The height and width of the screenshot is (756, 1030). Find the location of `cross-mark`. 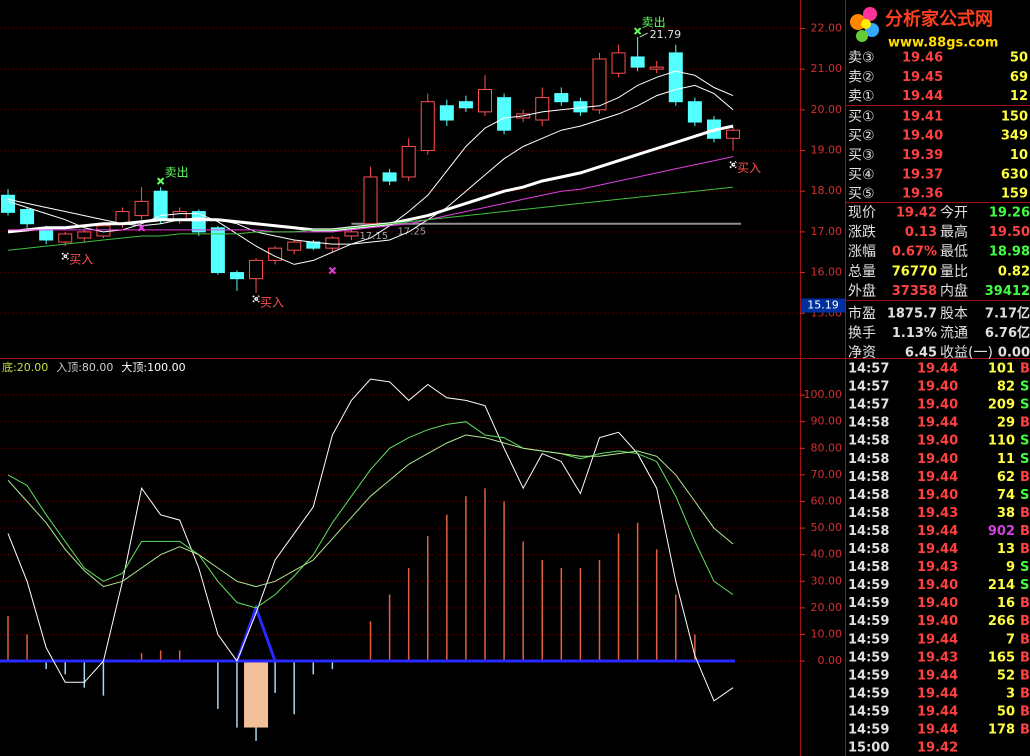

cross-mark is located at coordinates (141, 228).